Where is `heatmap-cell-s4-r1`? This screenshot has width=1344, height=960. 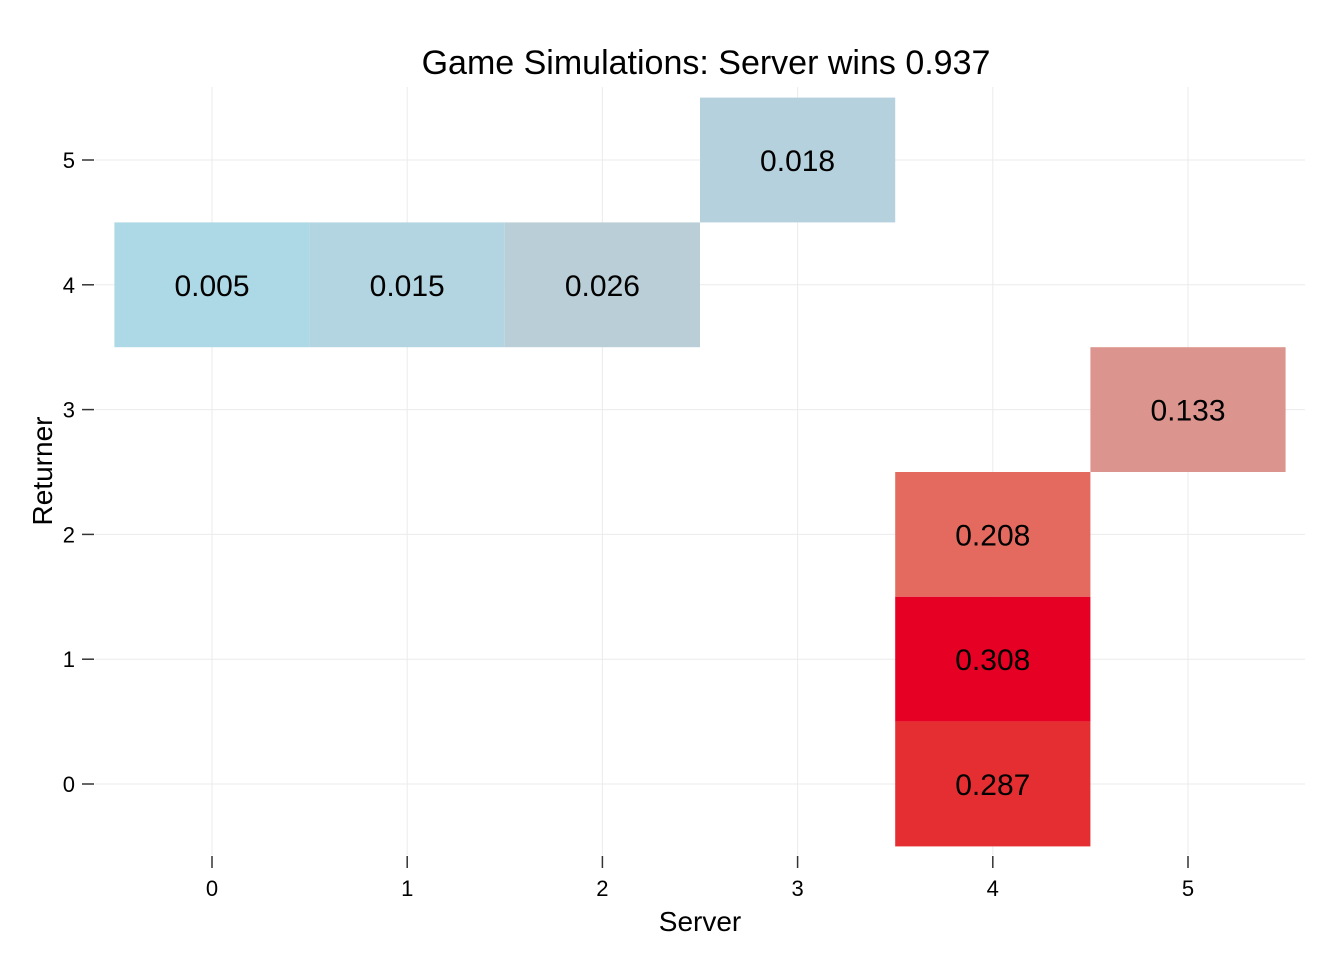 heatmap-cell-s4-r1 is located at coordinates (993, 659).